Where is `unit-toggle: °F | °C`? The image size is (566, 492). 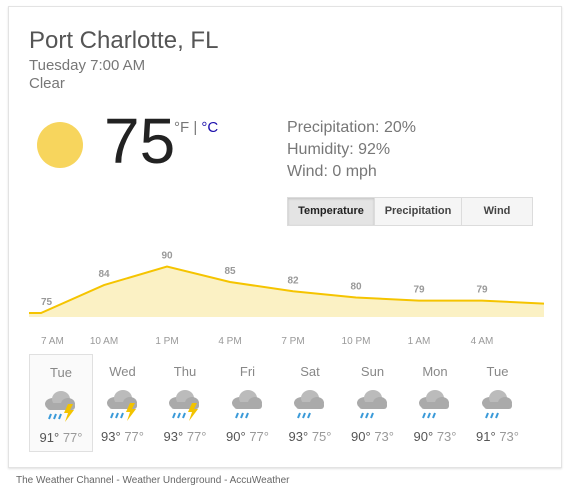 unit-toggle: °F | °C is located at coordinates (196, 127).